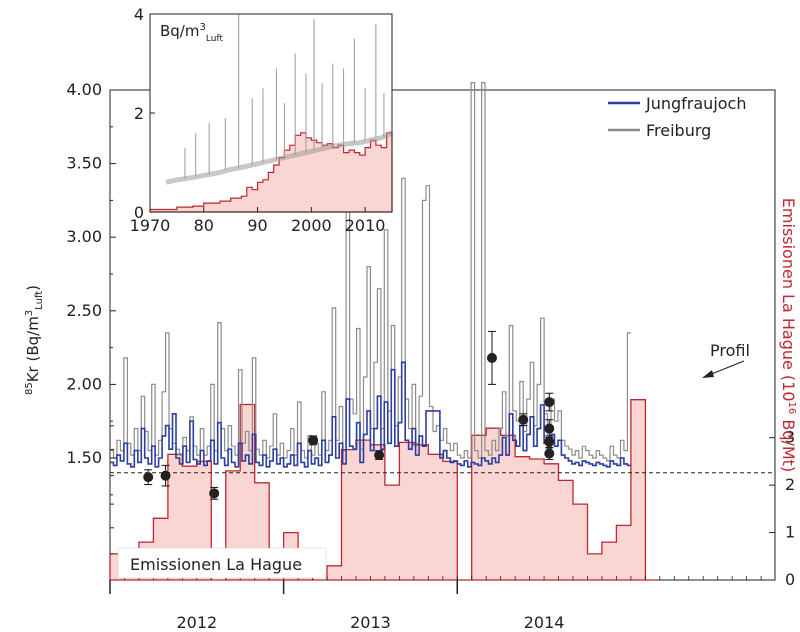  What do you see at coordinates (33, 349) in the screenshot?
I see `y-label-main: Kr (Bq/m` at bounding box center [33, 349].